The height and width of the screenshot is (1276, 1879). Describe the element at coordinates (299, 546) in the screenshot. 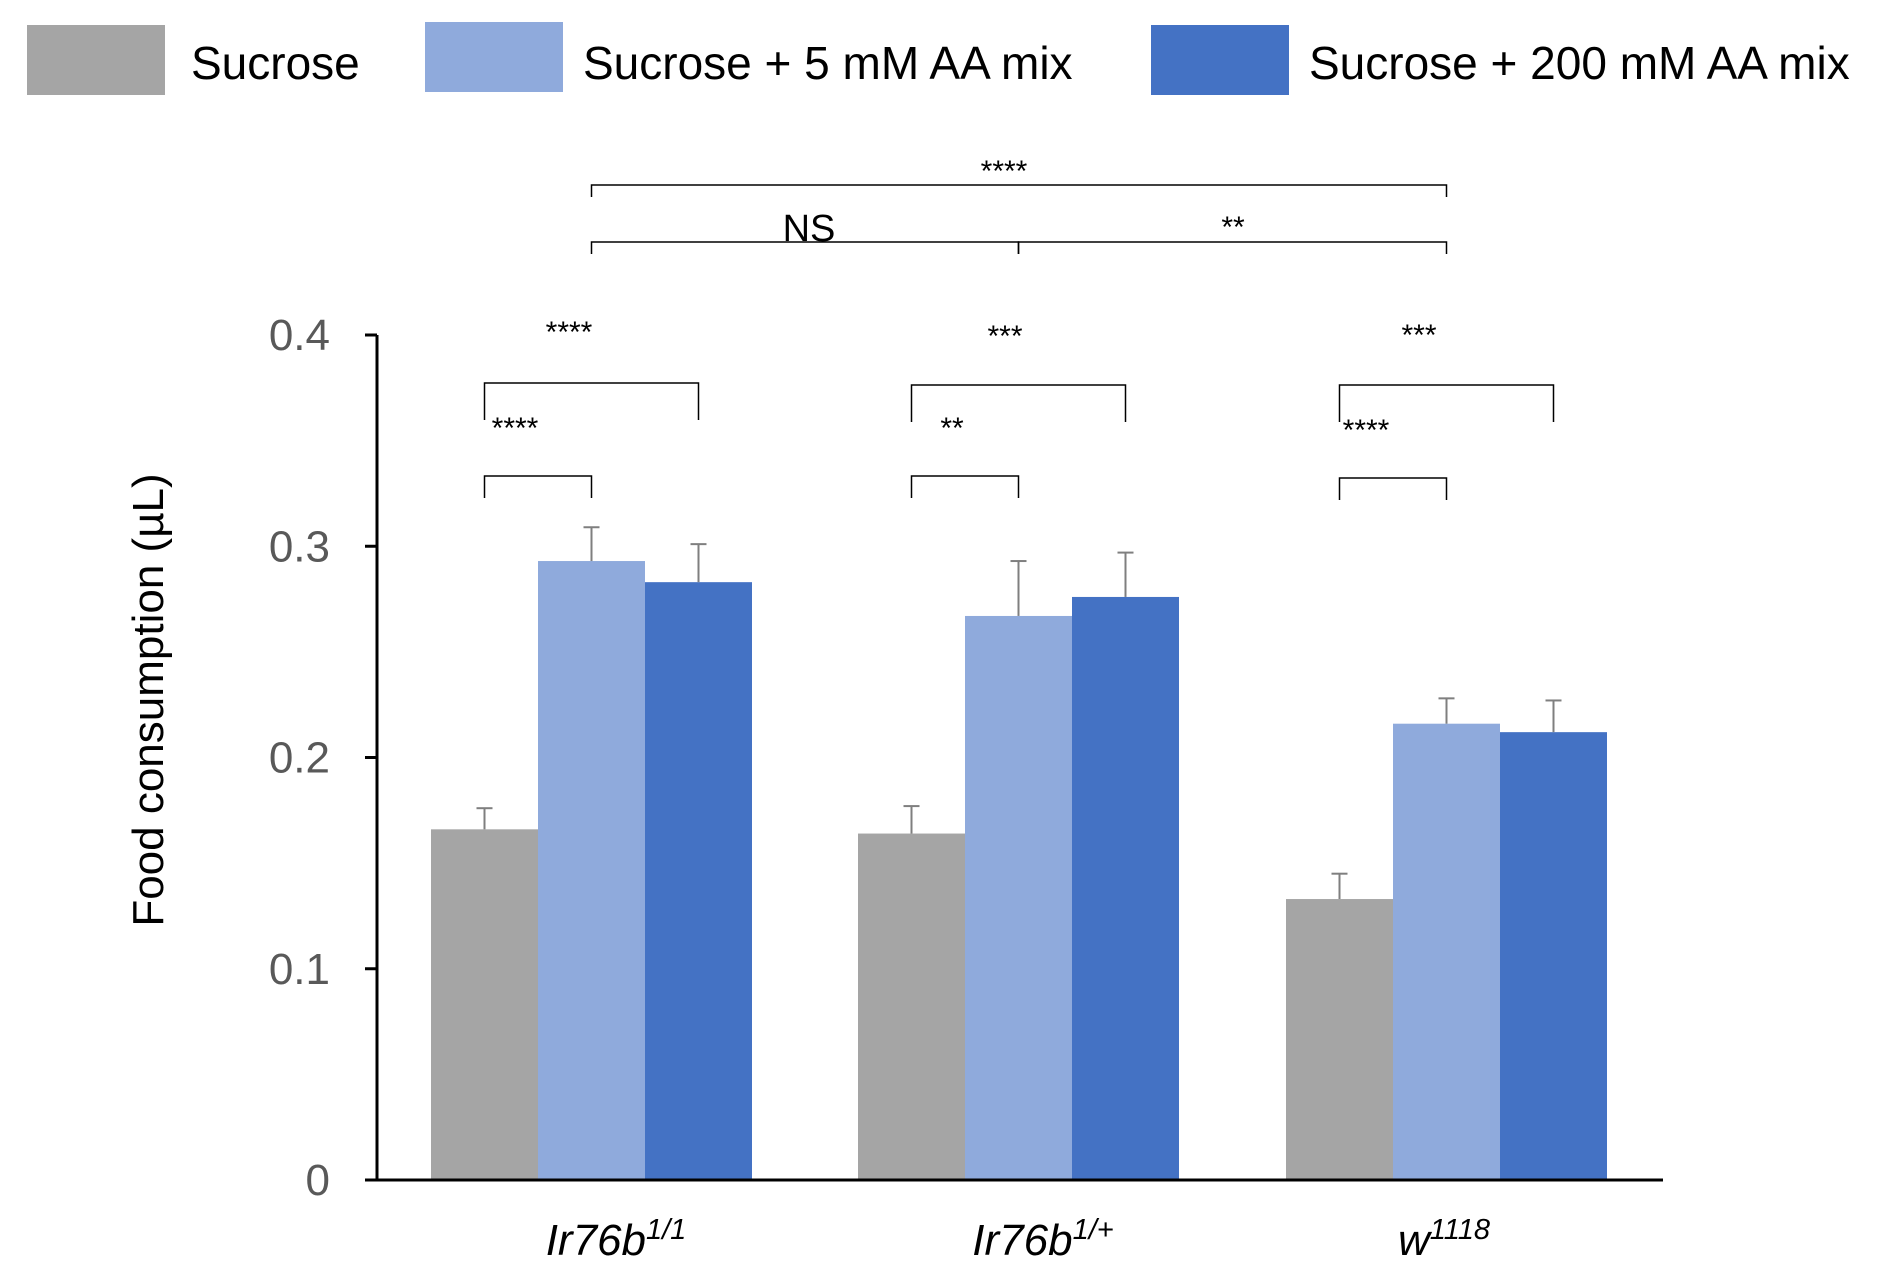

I see `y-tick-label: 0.3` at that location.